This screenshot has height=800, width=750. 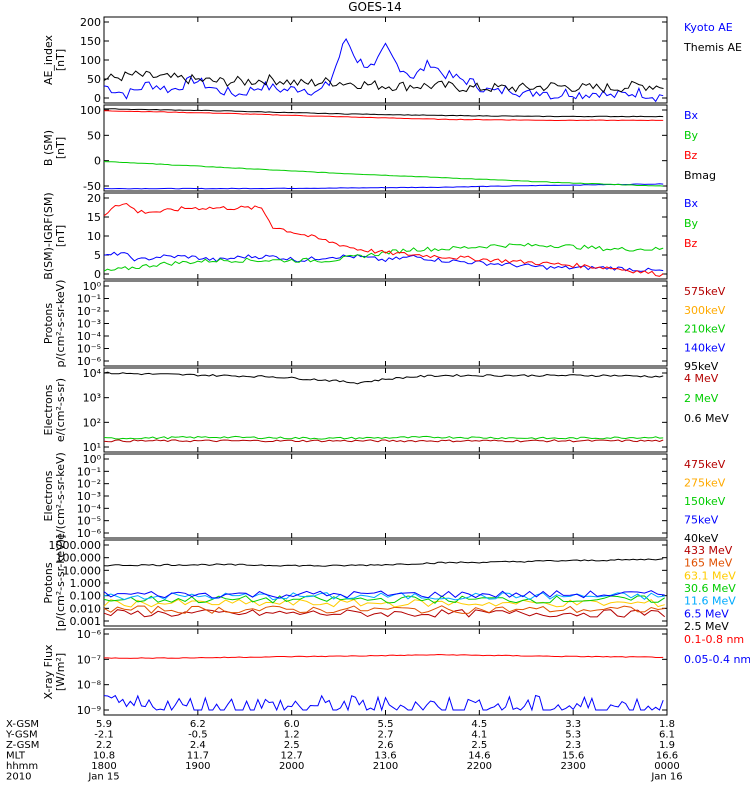 I want to click on axis-value: 4.1, so click(x=479, y=735).